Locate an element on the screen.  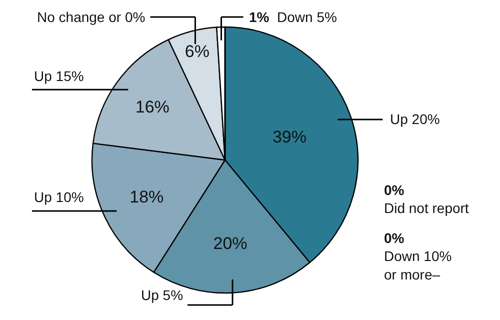
category-label: Down 10% or more– is located at coordinates (418, 265).